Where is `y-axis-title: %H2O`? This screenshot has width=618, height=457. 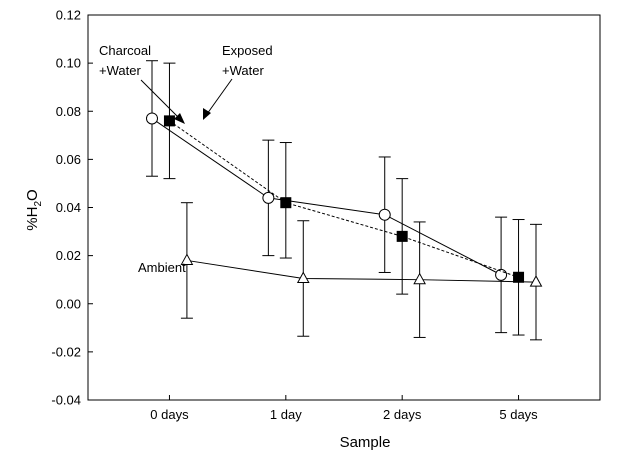 y-axis-title: %H2O is located at coordinates (34, 209).